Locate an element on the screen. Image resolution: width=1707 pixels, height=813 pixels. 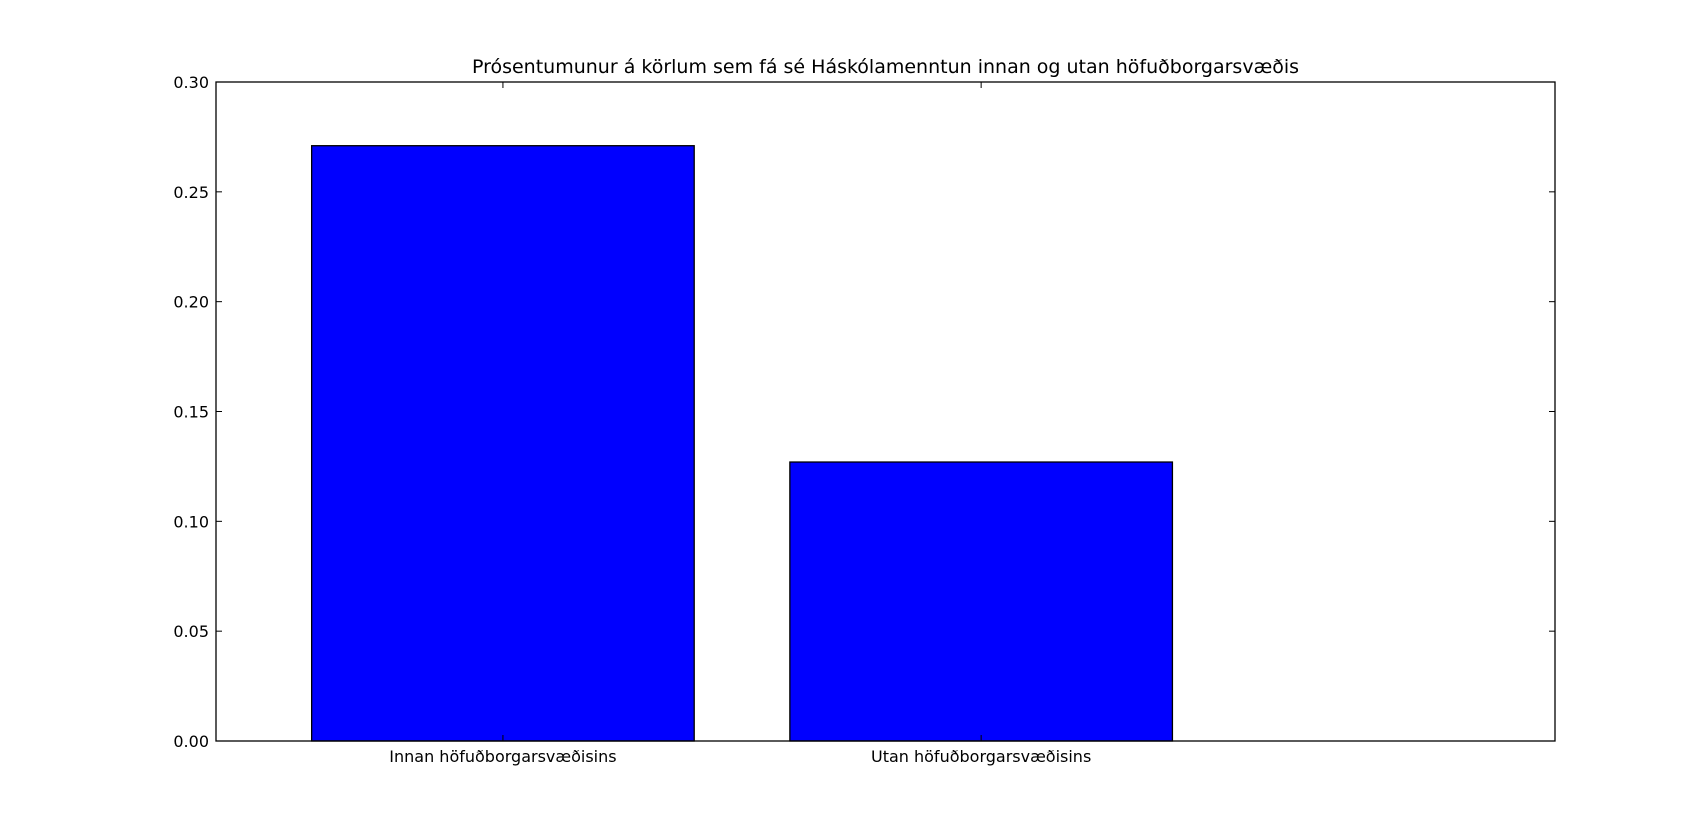
y-tick-label: 0.25 is located at coordinates (191, 192).